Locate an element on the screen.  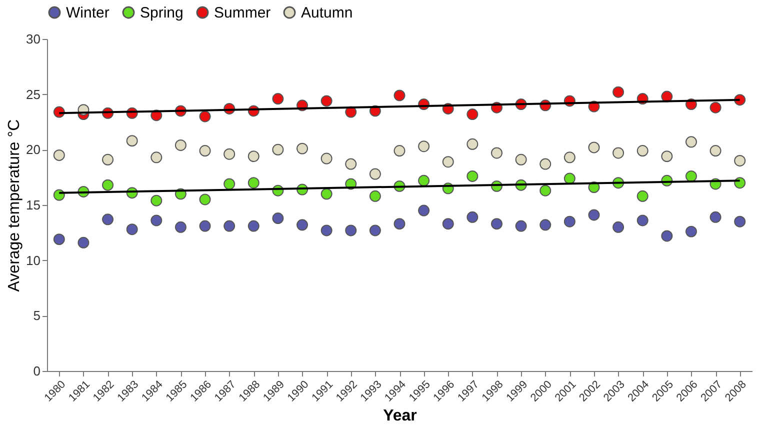
y-tick-label: 5 is located at coordinates (36, 316).